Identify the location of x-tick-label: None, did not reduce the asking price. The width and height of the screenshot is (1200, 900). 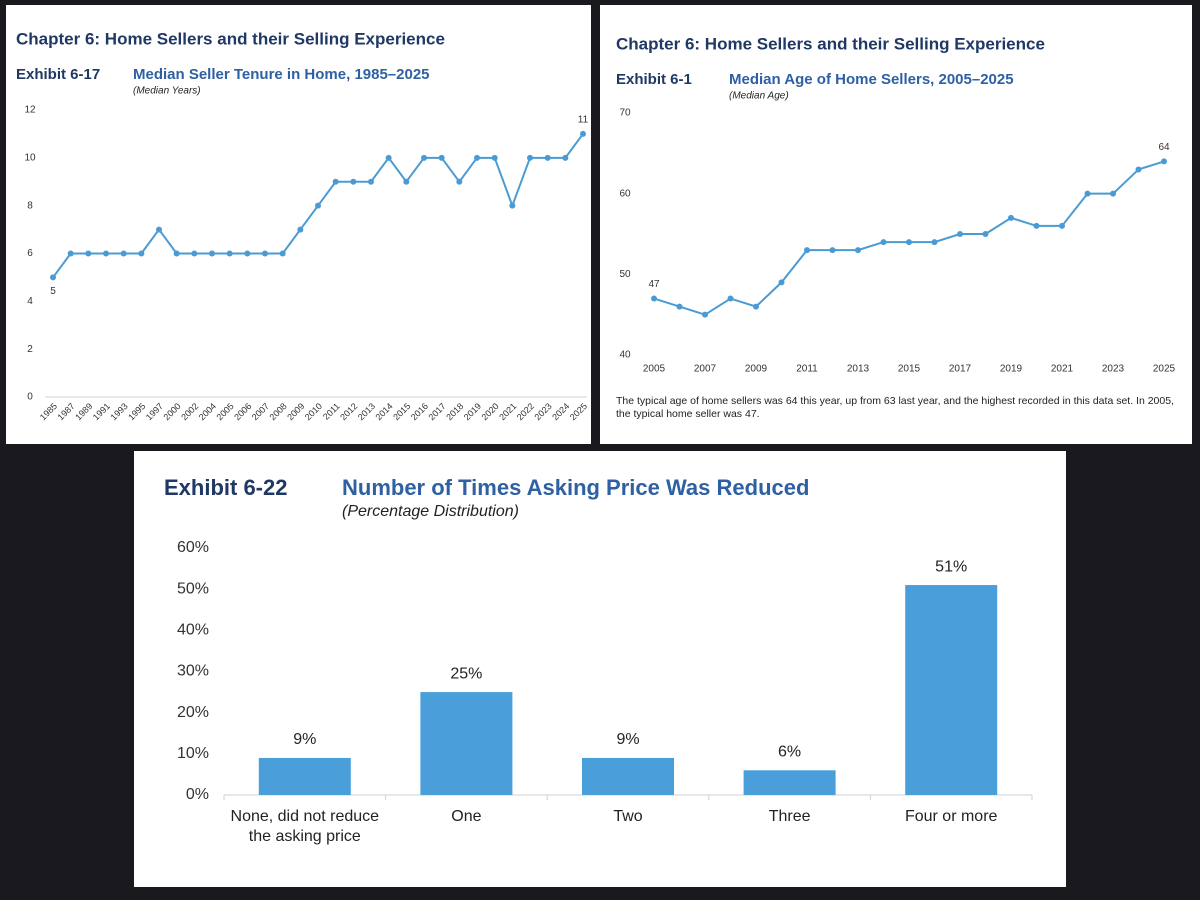
(305, 826).